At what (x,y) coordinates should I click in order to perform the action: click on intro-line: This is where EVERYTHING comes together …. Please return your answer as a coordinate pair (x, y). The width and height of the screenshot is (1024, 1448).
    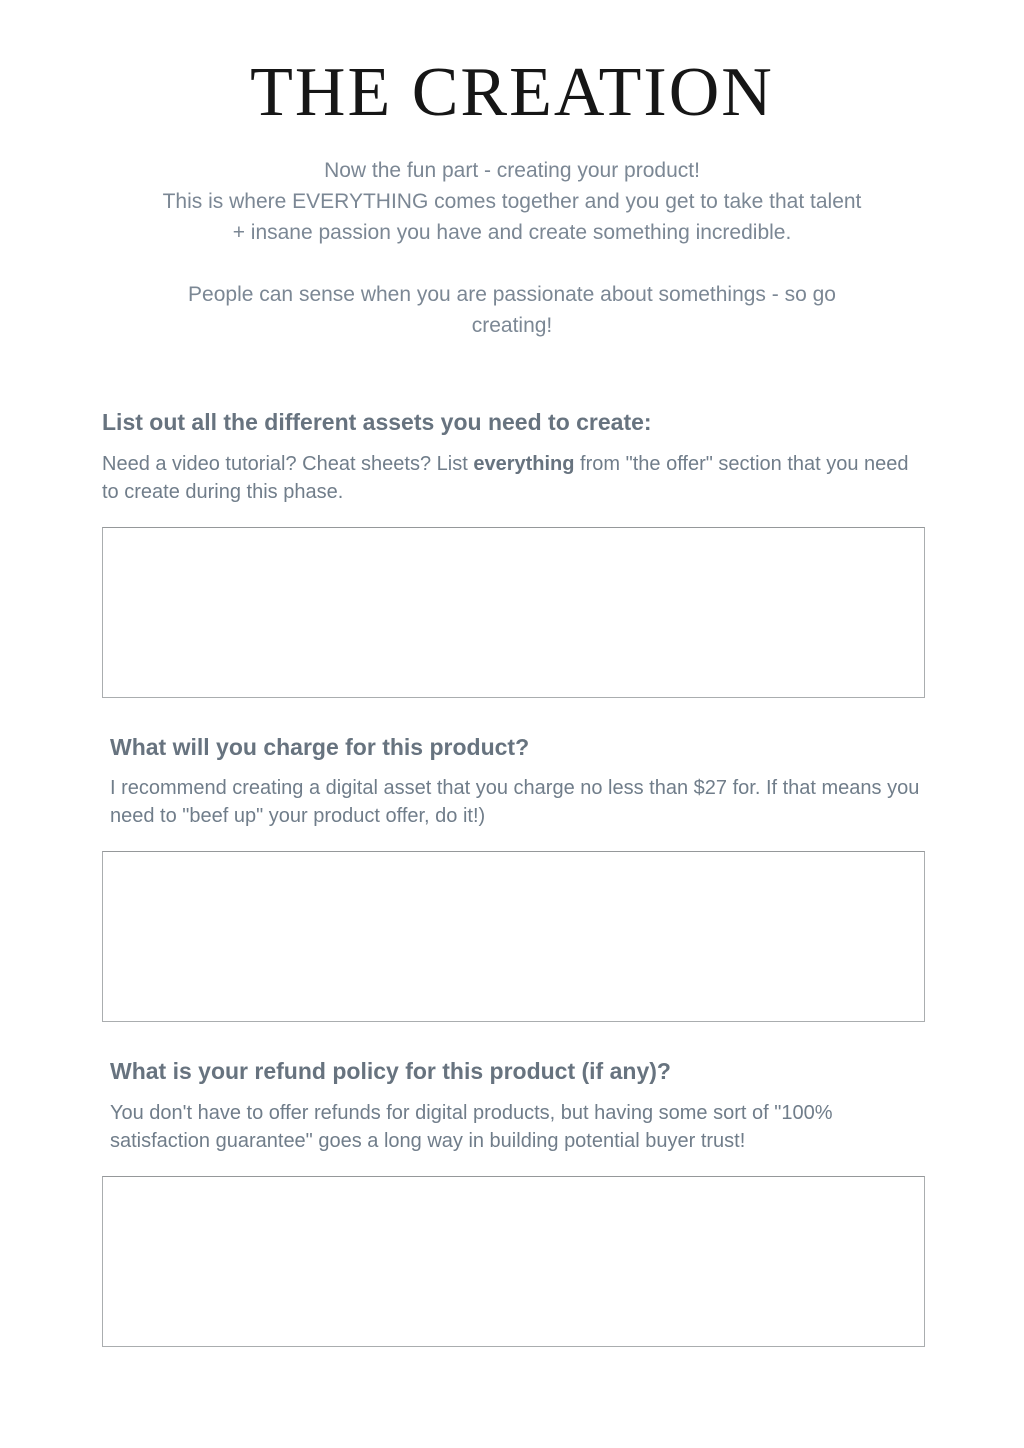
    Looking at the image, I should click on (512, 201).